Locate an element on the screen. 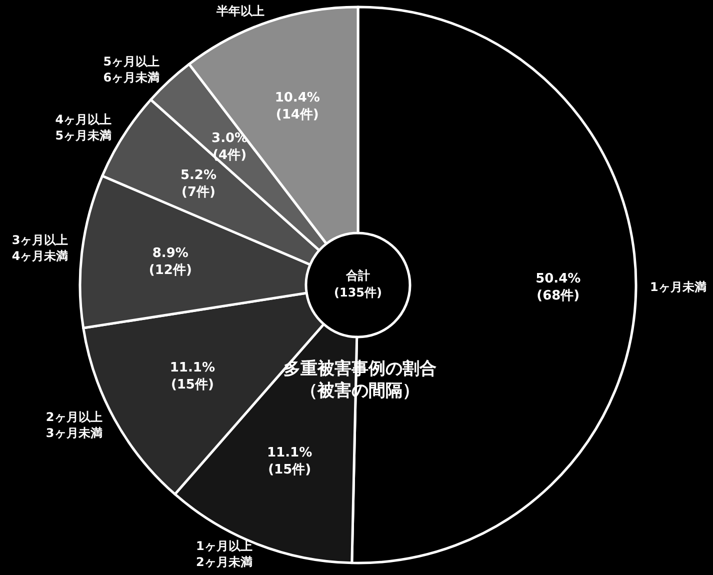  data-label: 10.4% (14件) is located at coordinates (297, 106).